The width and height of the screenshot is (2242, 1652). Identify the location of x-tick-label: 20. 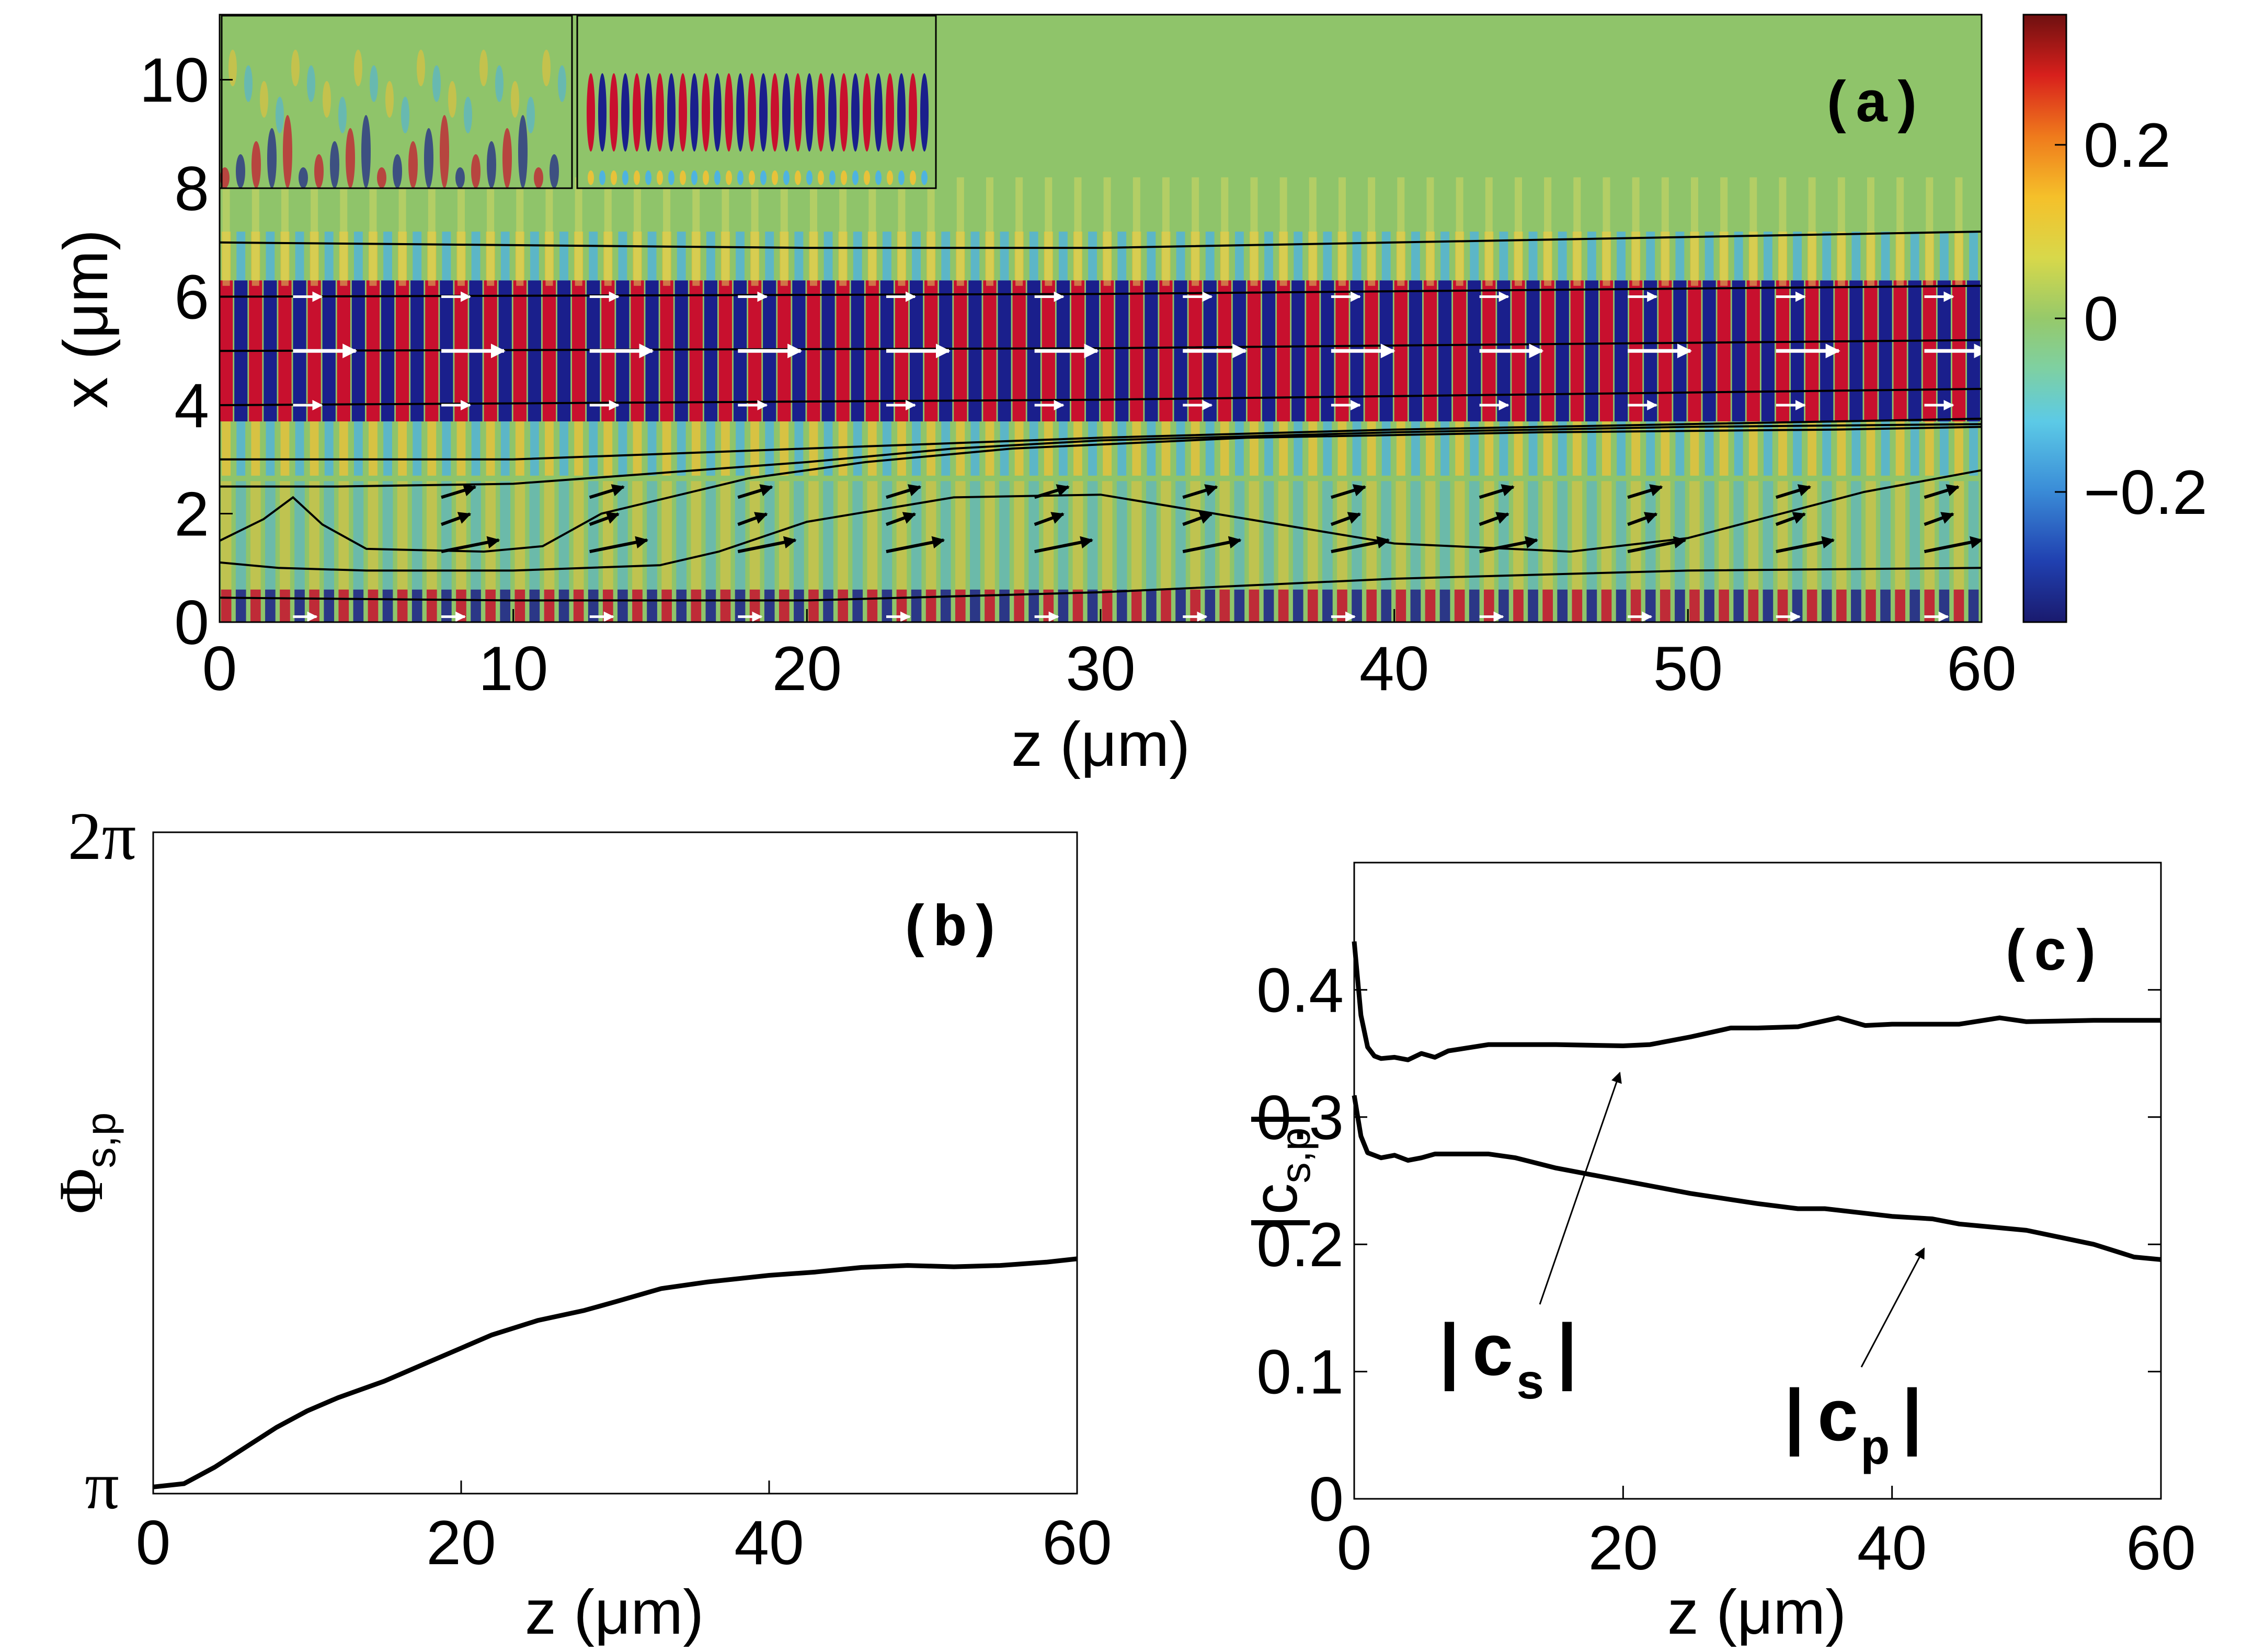
(807, 669).